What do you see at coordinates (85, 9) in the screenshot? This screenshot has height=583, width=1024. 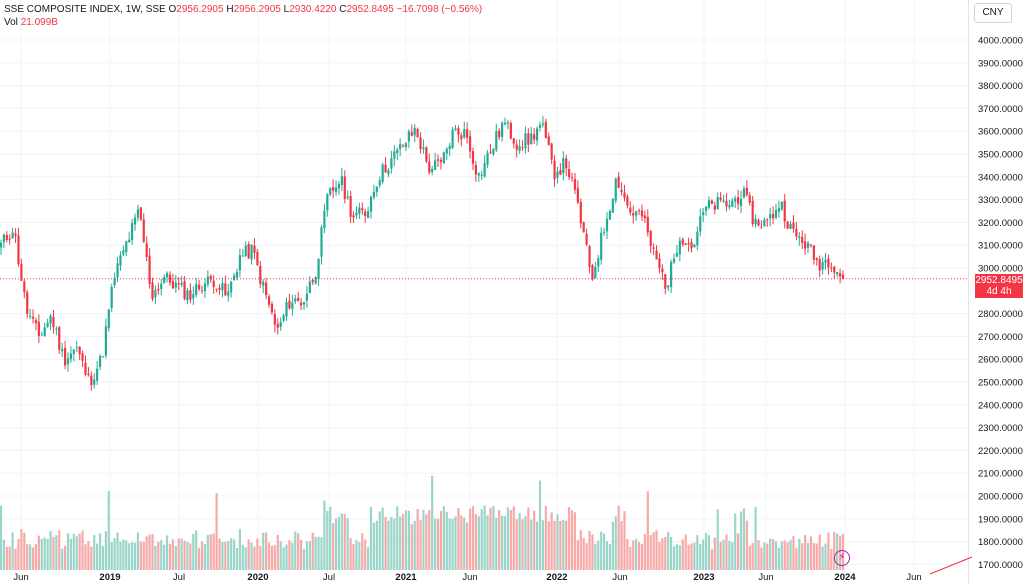 I see `symbol-title: SSE COMPOSITE INDEX, 1W, SSE` at bounding box center [85, 9].